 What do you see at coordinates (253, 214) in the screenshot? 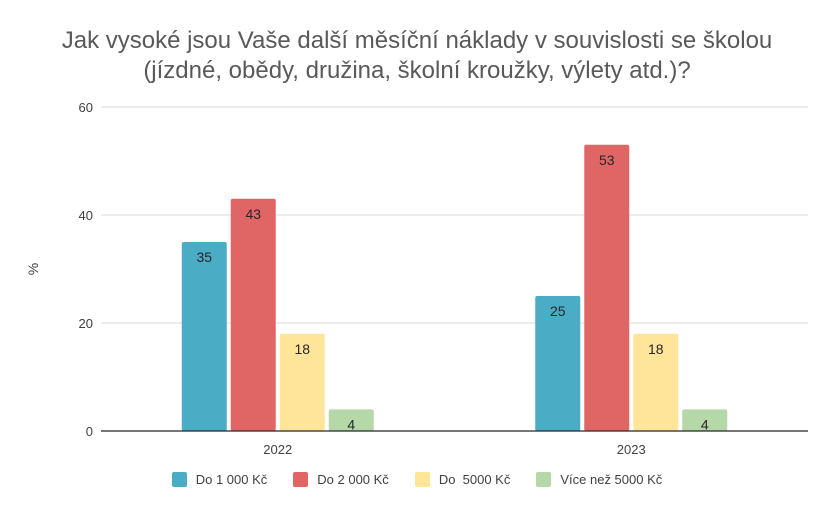
I see `data-label: 43` at bounding box center [253, 214].